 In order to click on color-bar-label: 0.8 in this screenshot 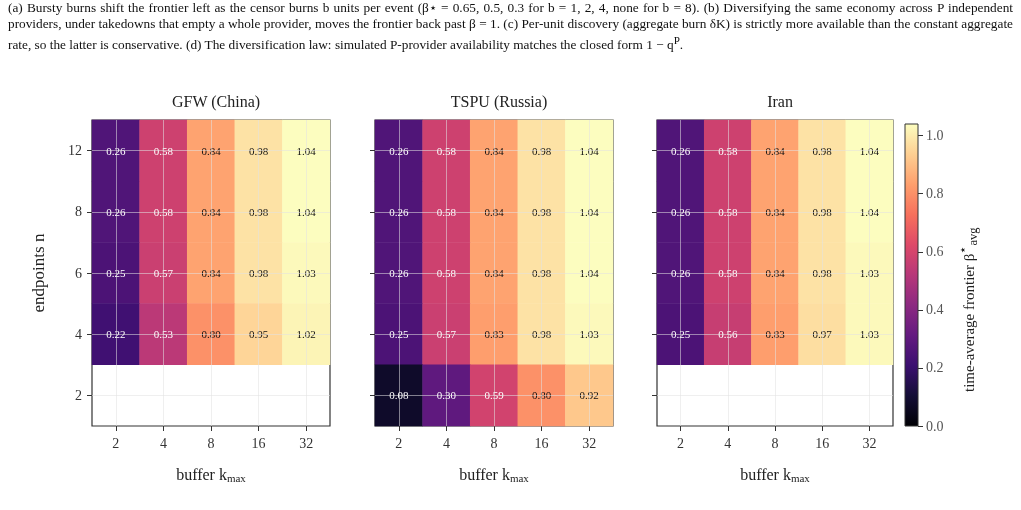, I will do `click(935, 194)`.